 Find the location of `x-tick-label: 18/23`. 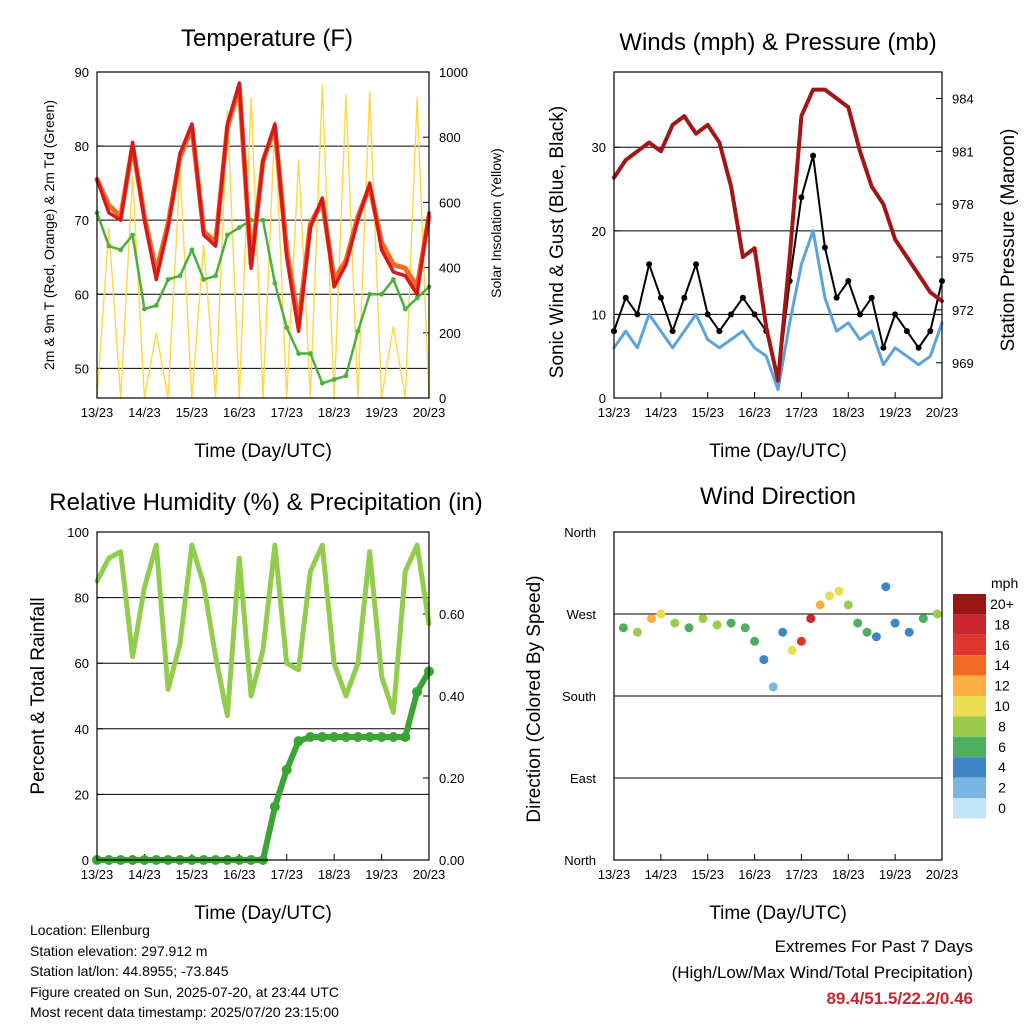

x-tick-label: 18/23 is located at coordinates (848, 412).